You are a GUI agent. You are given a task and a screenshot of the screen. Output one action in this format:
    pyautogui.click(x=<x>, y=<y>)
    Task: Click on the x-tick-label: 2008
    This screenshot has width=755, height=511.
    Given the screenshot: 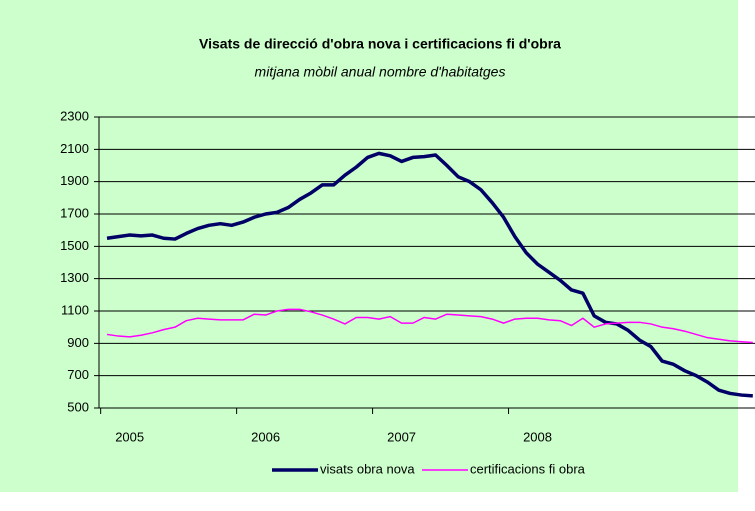 What is the action you would take?
    pyautogui.click(x=537, y=436)
    